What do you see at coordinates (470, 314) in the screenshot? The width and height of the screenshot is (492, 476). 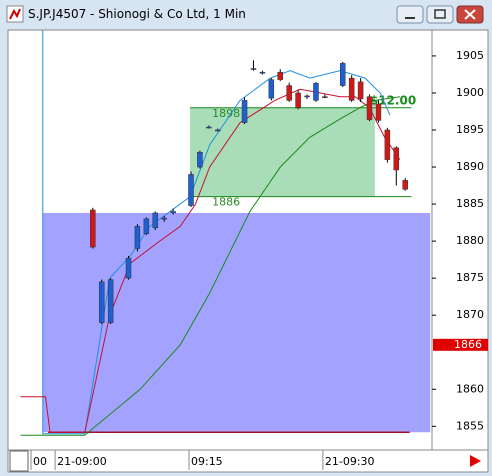 I see `y-tick-label: 1870` at bounding box center [470, 314].